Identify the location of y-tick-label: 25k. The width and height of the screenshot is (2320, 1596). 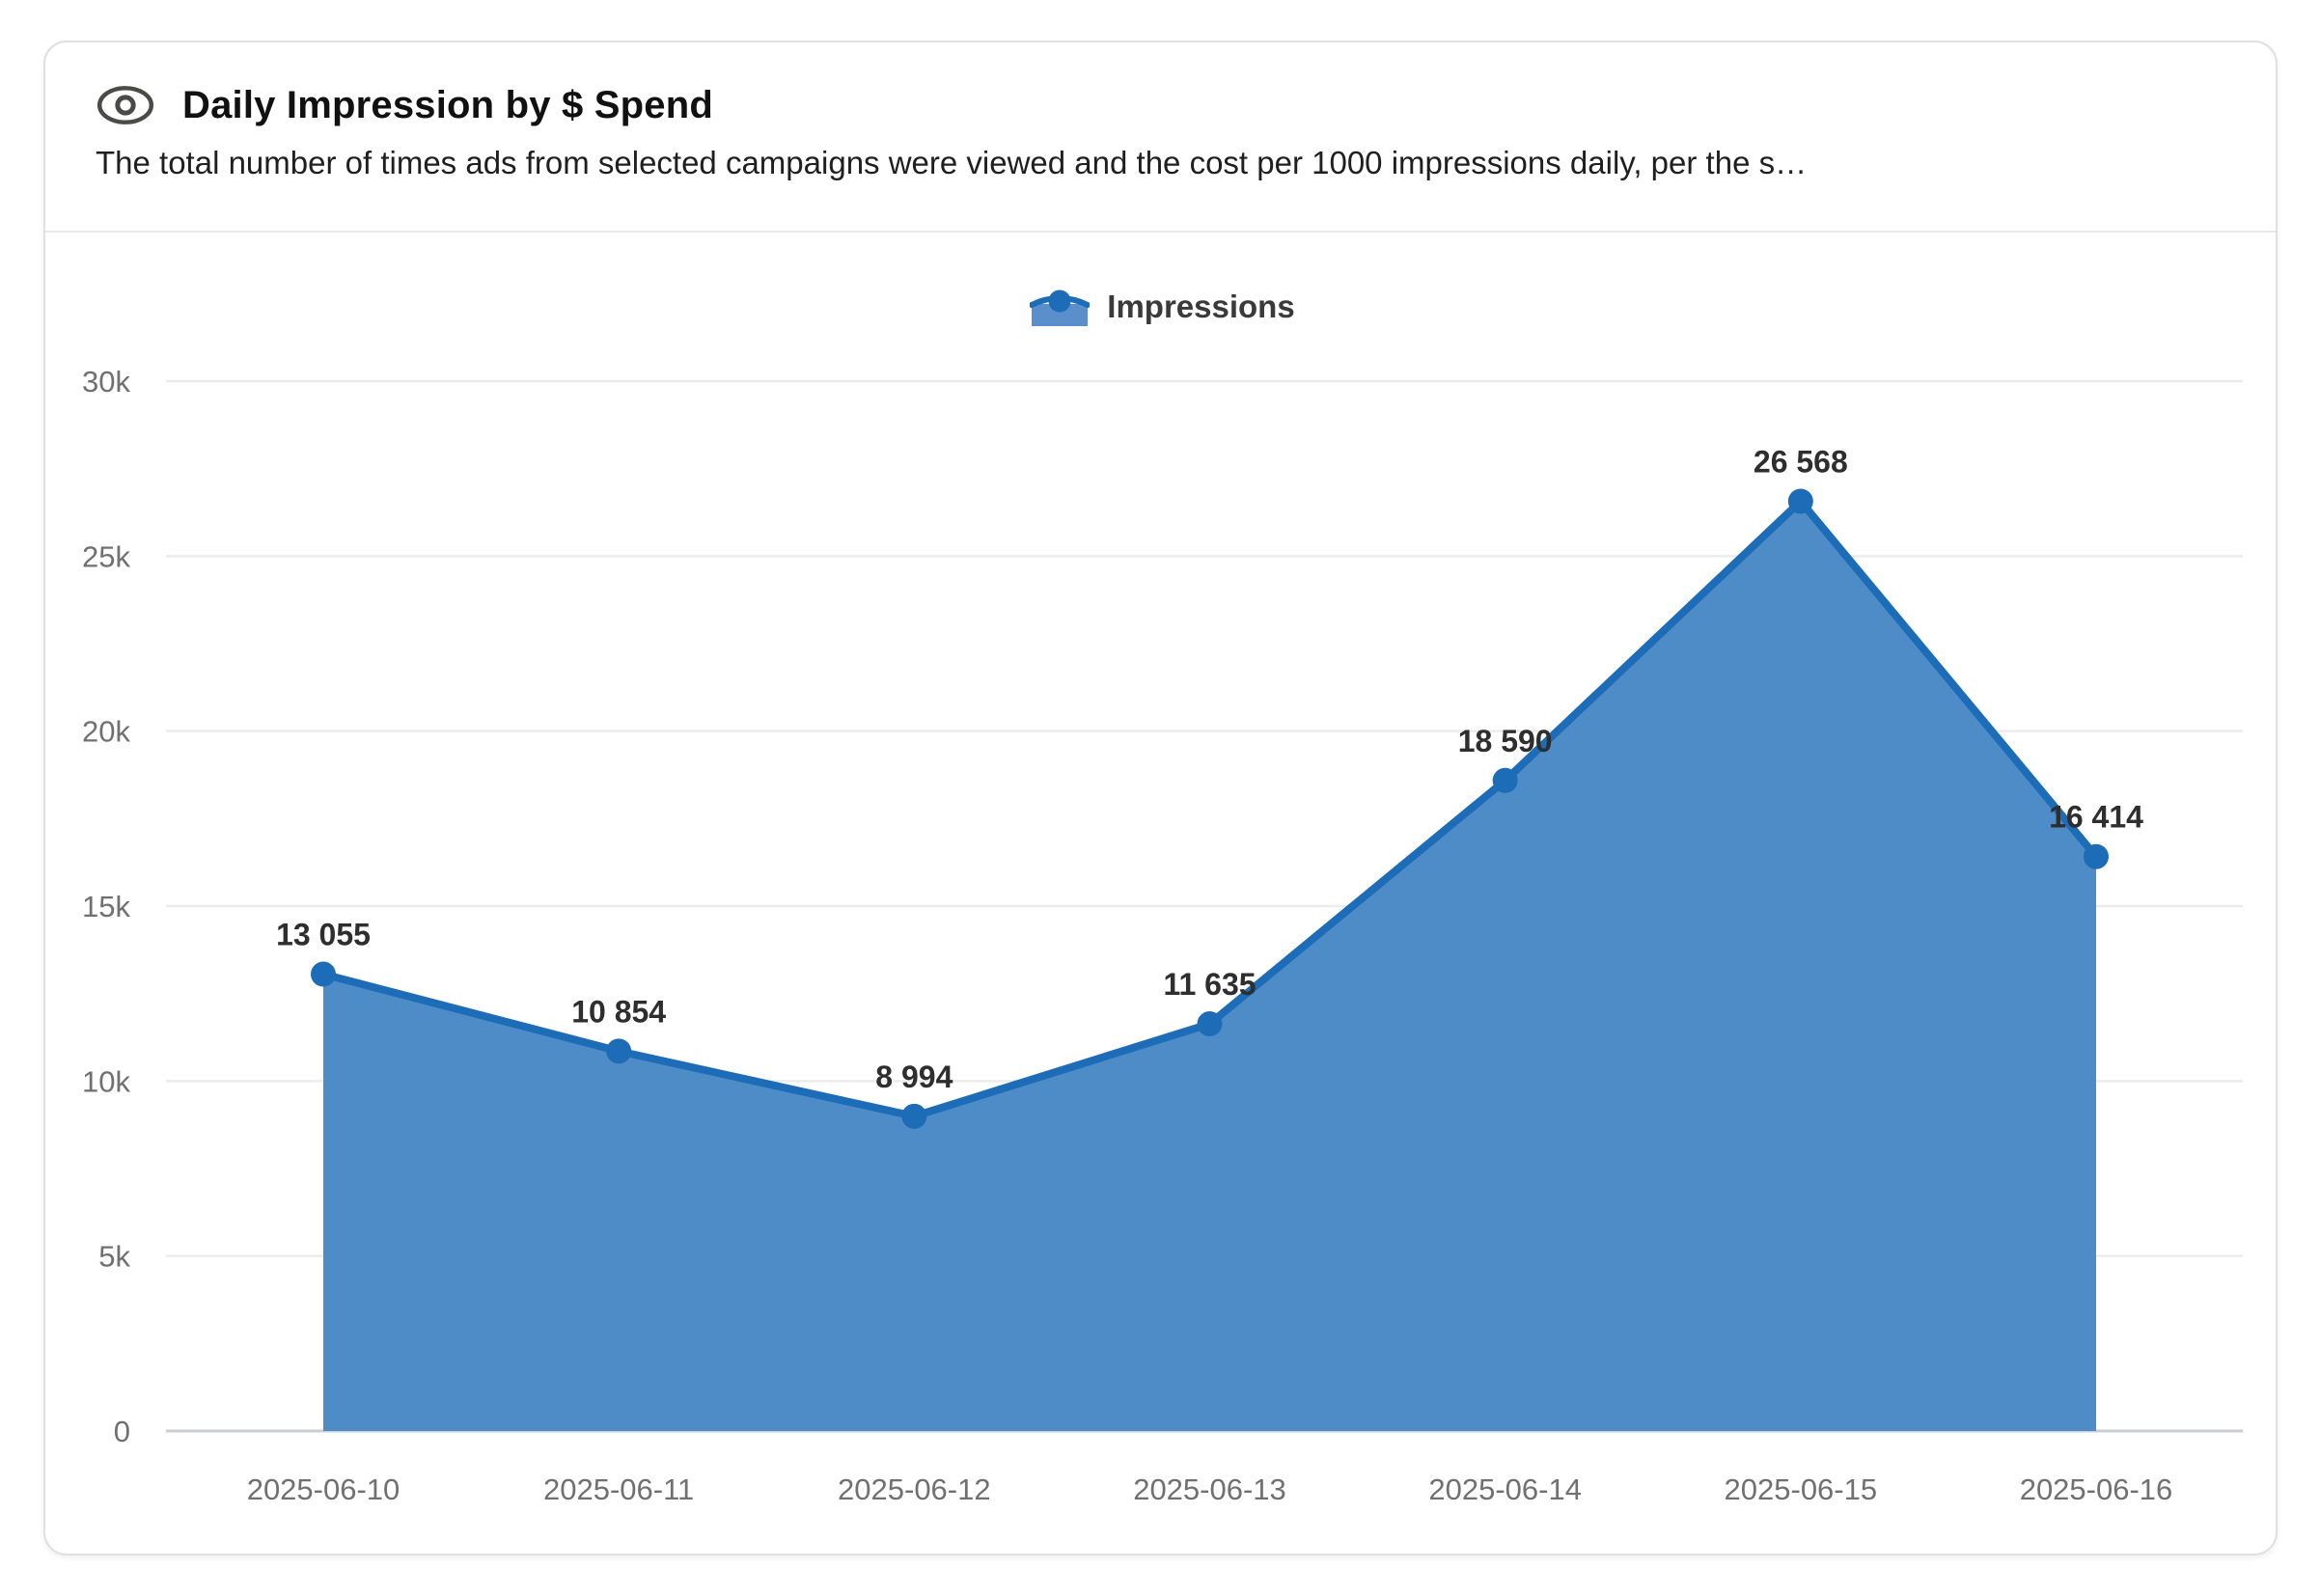
(106, 556).